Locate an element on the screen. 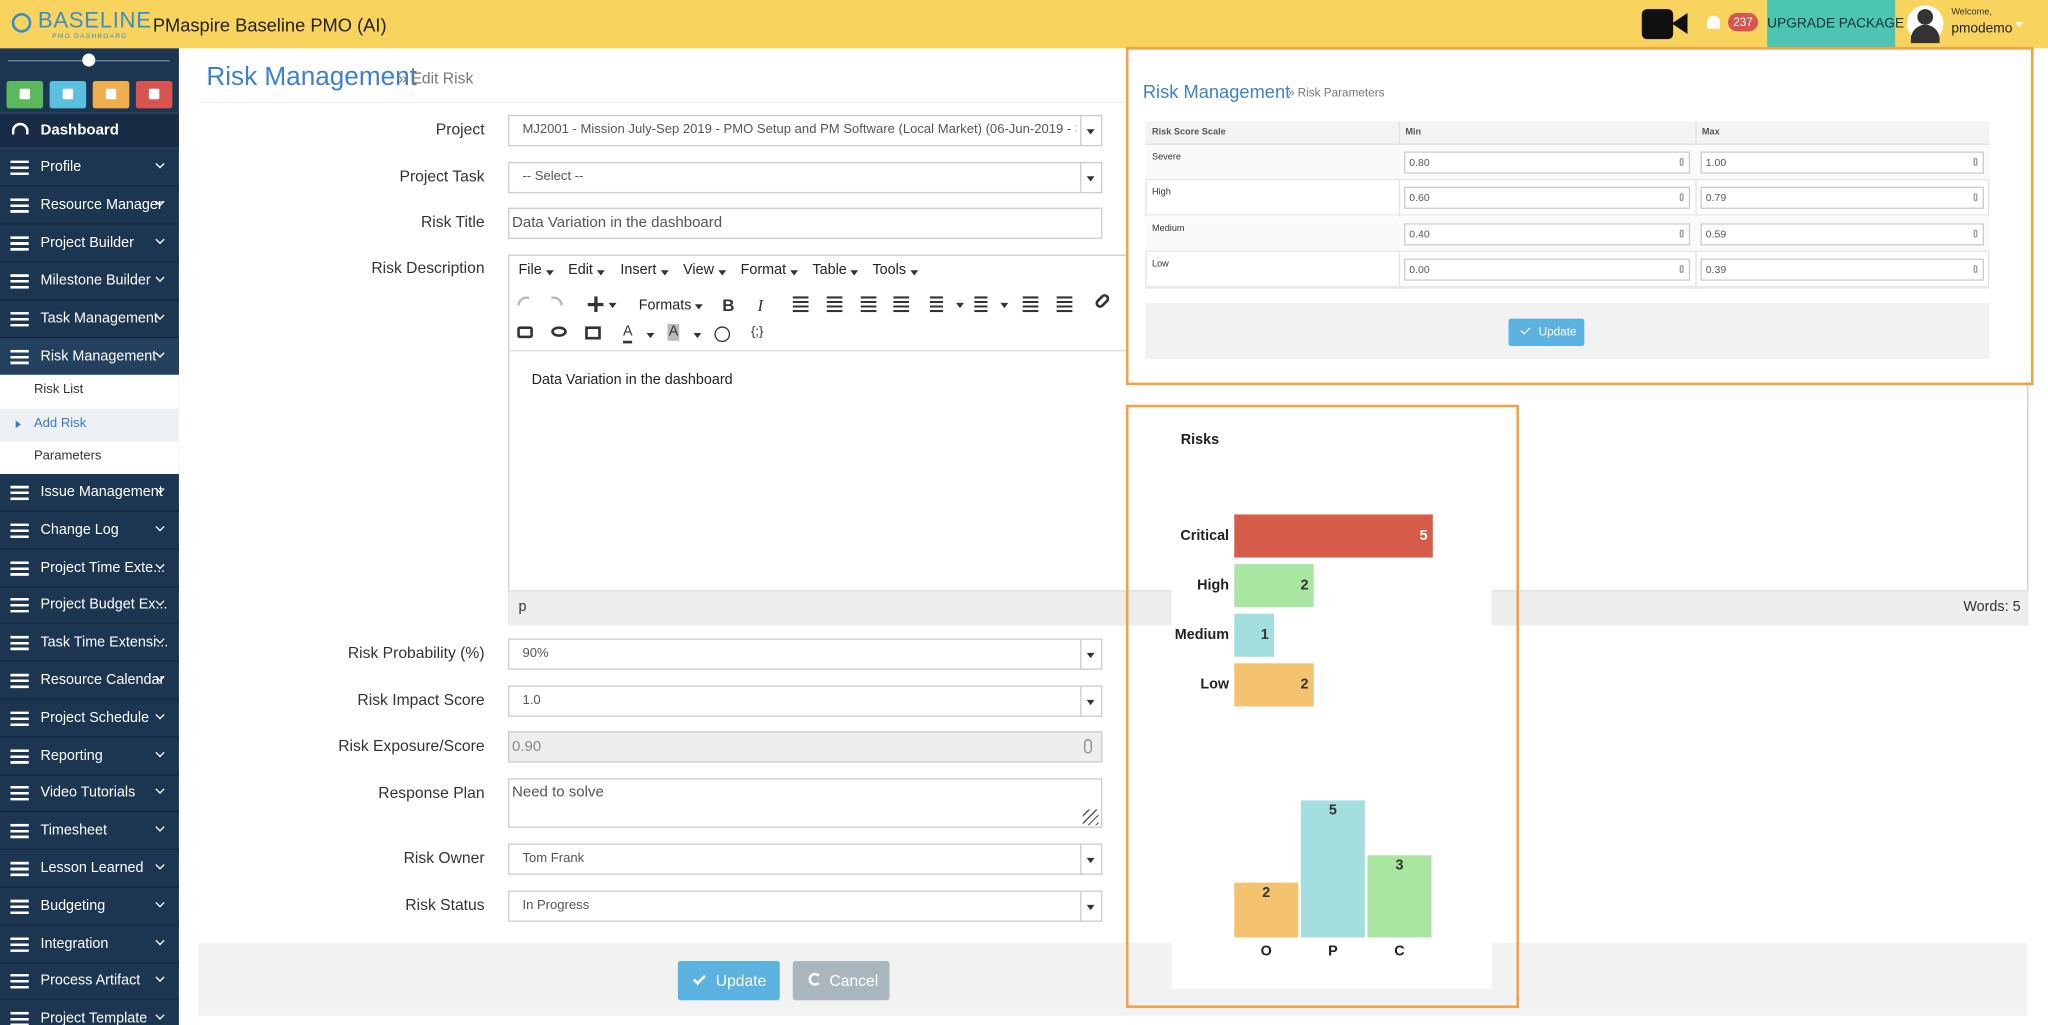 The height and width of the screenshot is (1025, 2048). risk-level: Medium is located at coordinates (1168, 229).